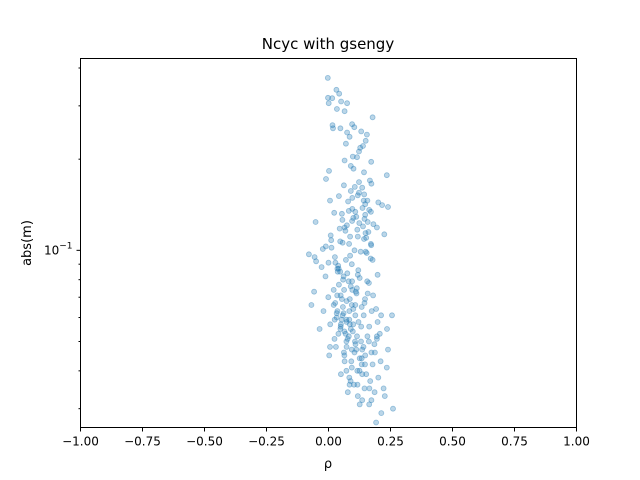  Describe the element at coordinates (328, 44) in the screenshot. I see `chart-title: Ncyc with gsengy` at that location.